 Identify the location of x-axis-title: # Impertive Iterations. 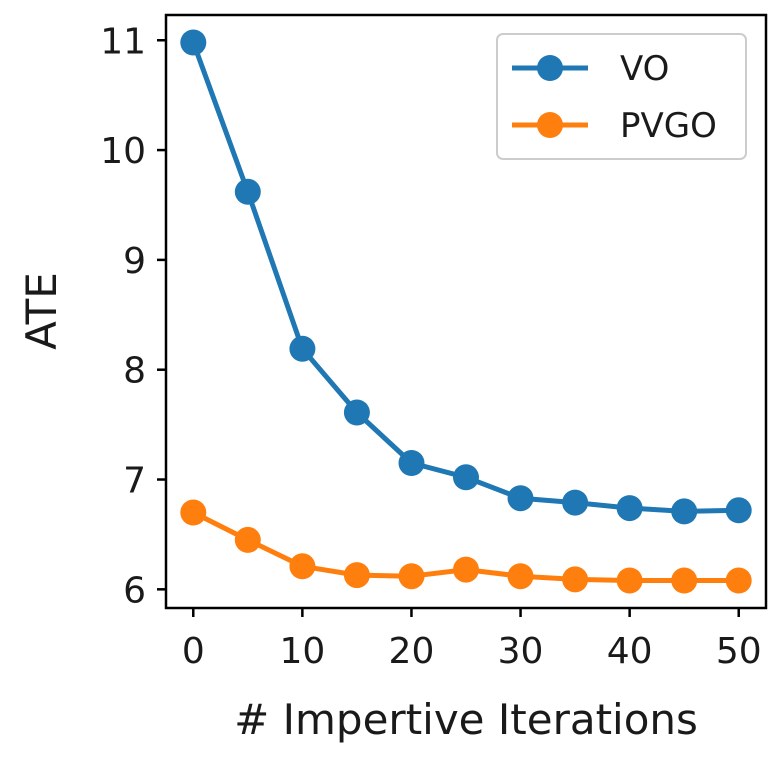
(466, 719).